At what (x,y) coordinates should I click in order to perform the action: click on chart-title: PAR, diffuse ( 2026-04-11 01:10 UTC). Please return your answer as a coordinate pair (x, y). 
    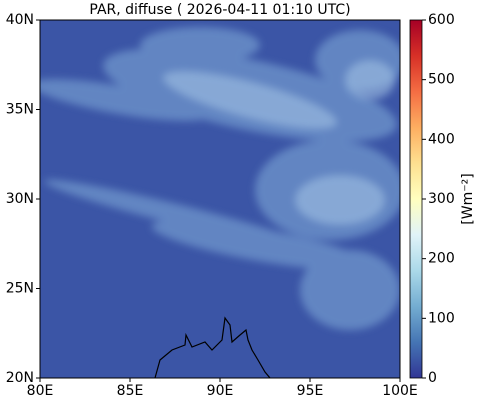
    Looking at the image, I should click on (219, 10).